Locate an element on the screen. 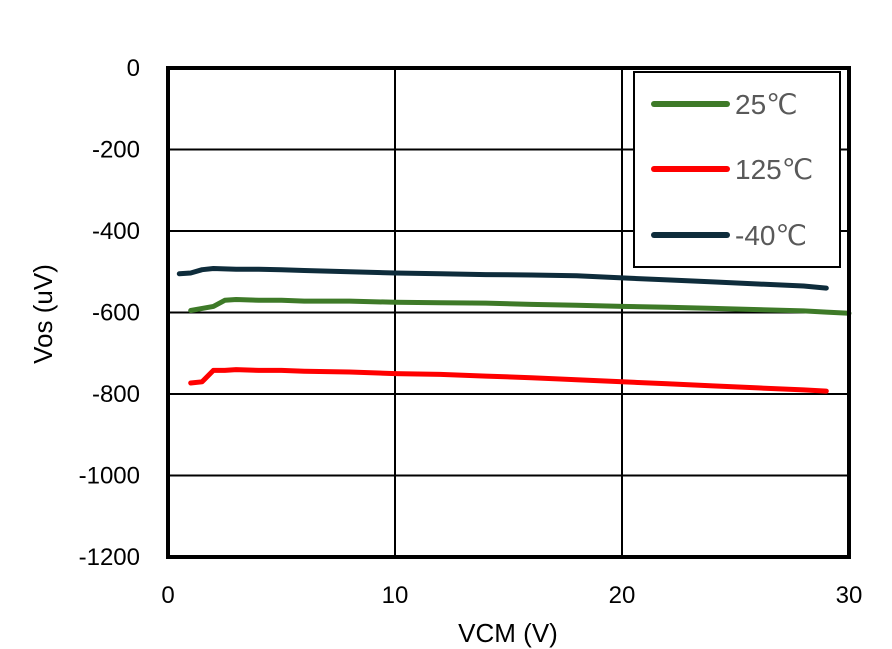  legend: 25℃ 125℃ -40℃ is located at coordinates (737, 169).